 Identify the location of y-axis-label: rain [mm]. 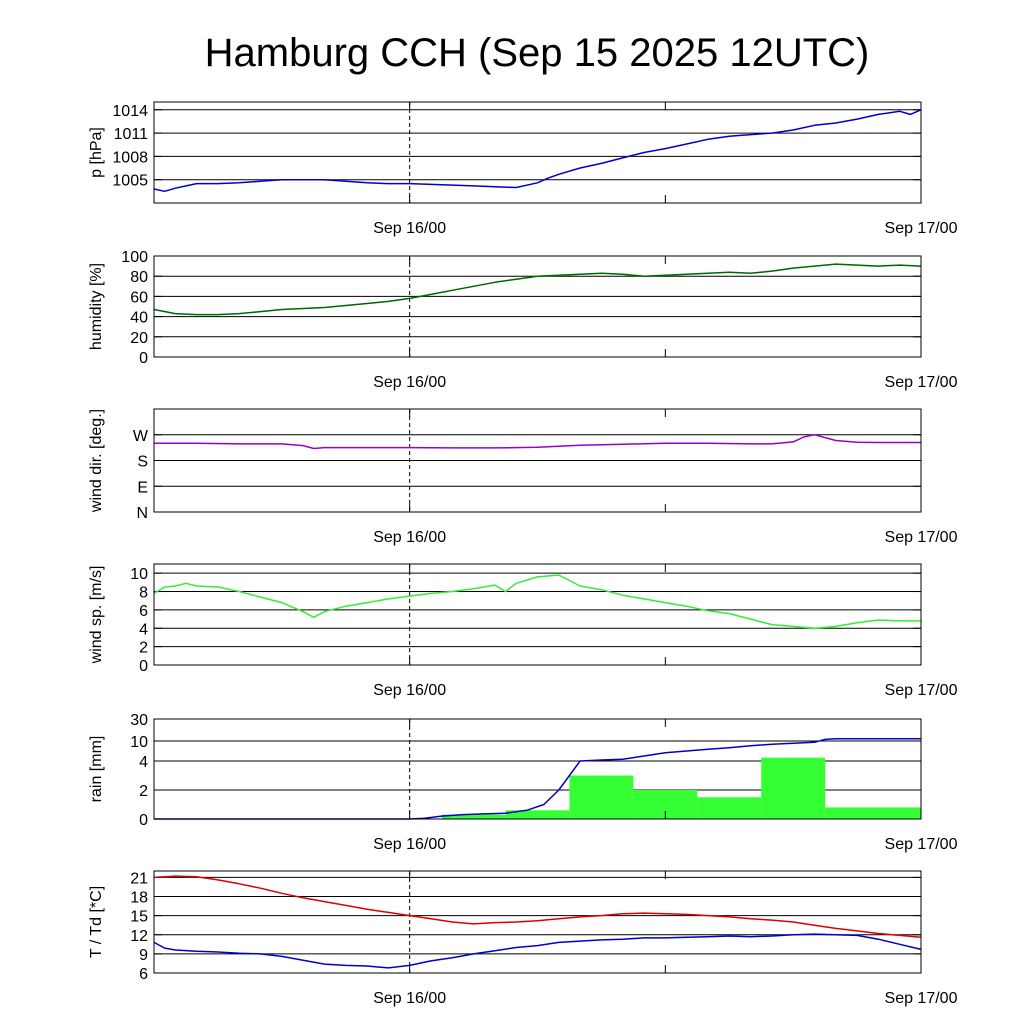
(96, 769).